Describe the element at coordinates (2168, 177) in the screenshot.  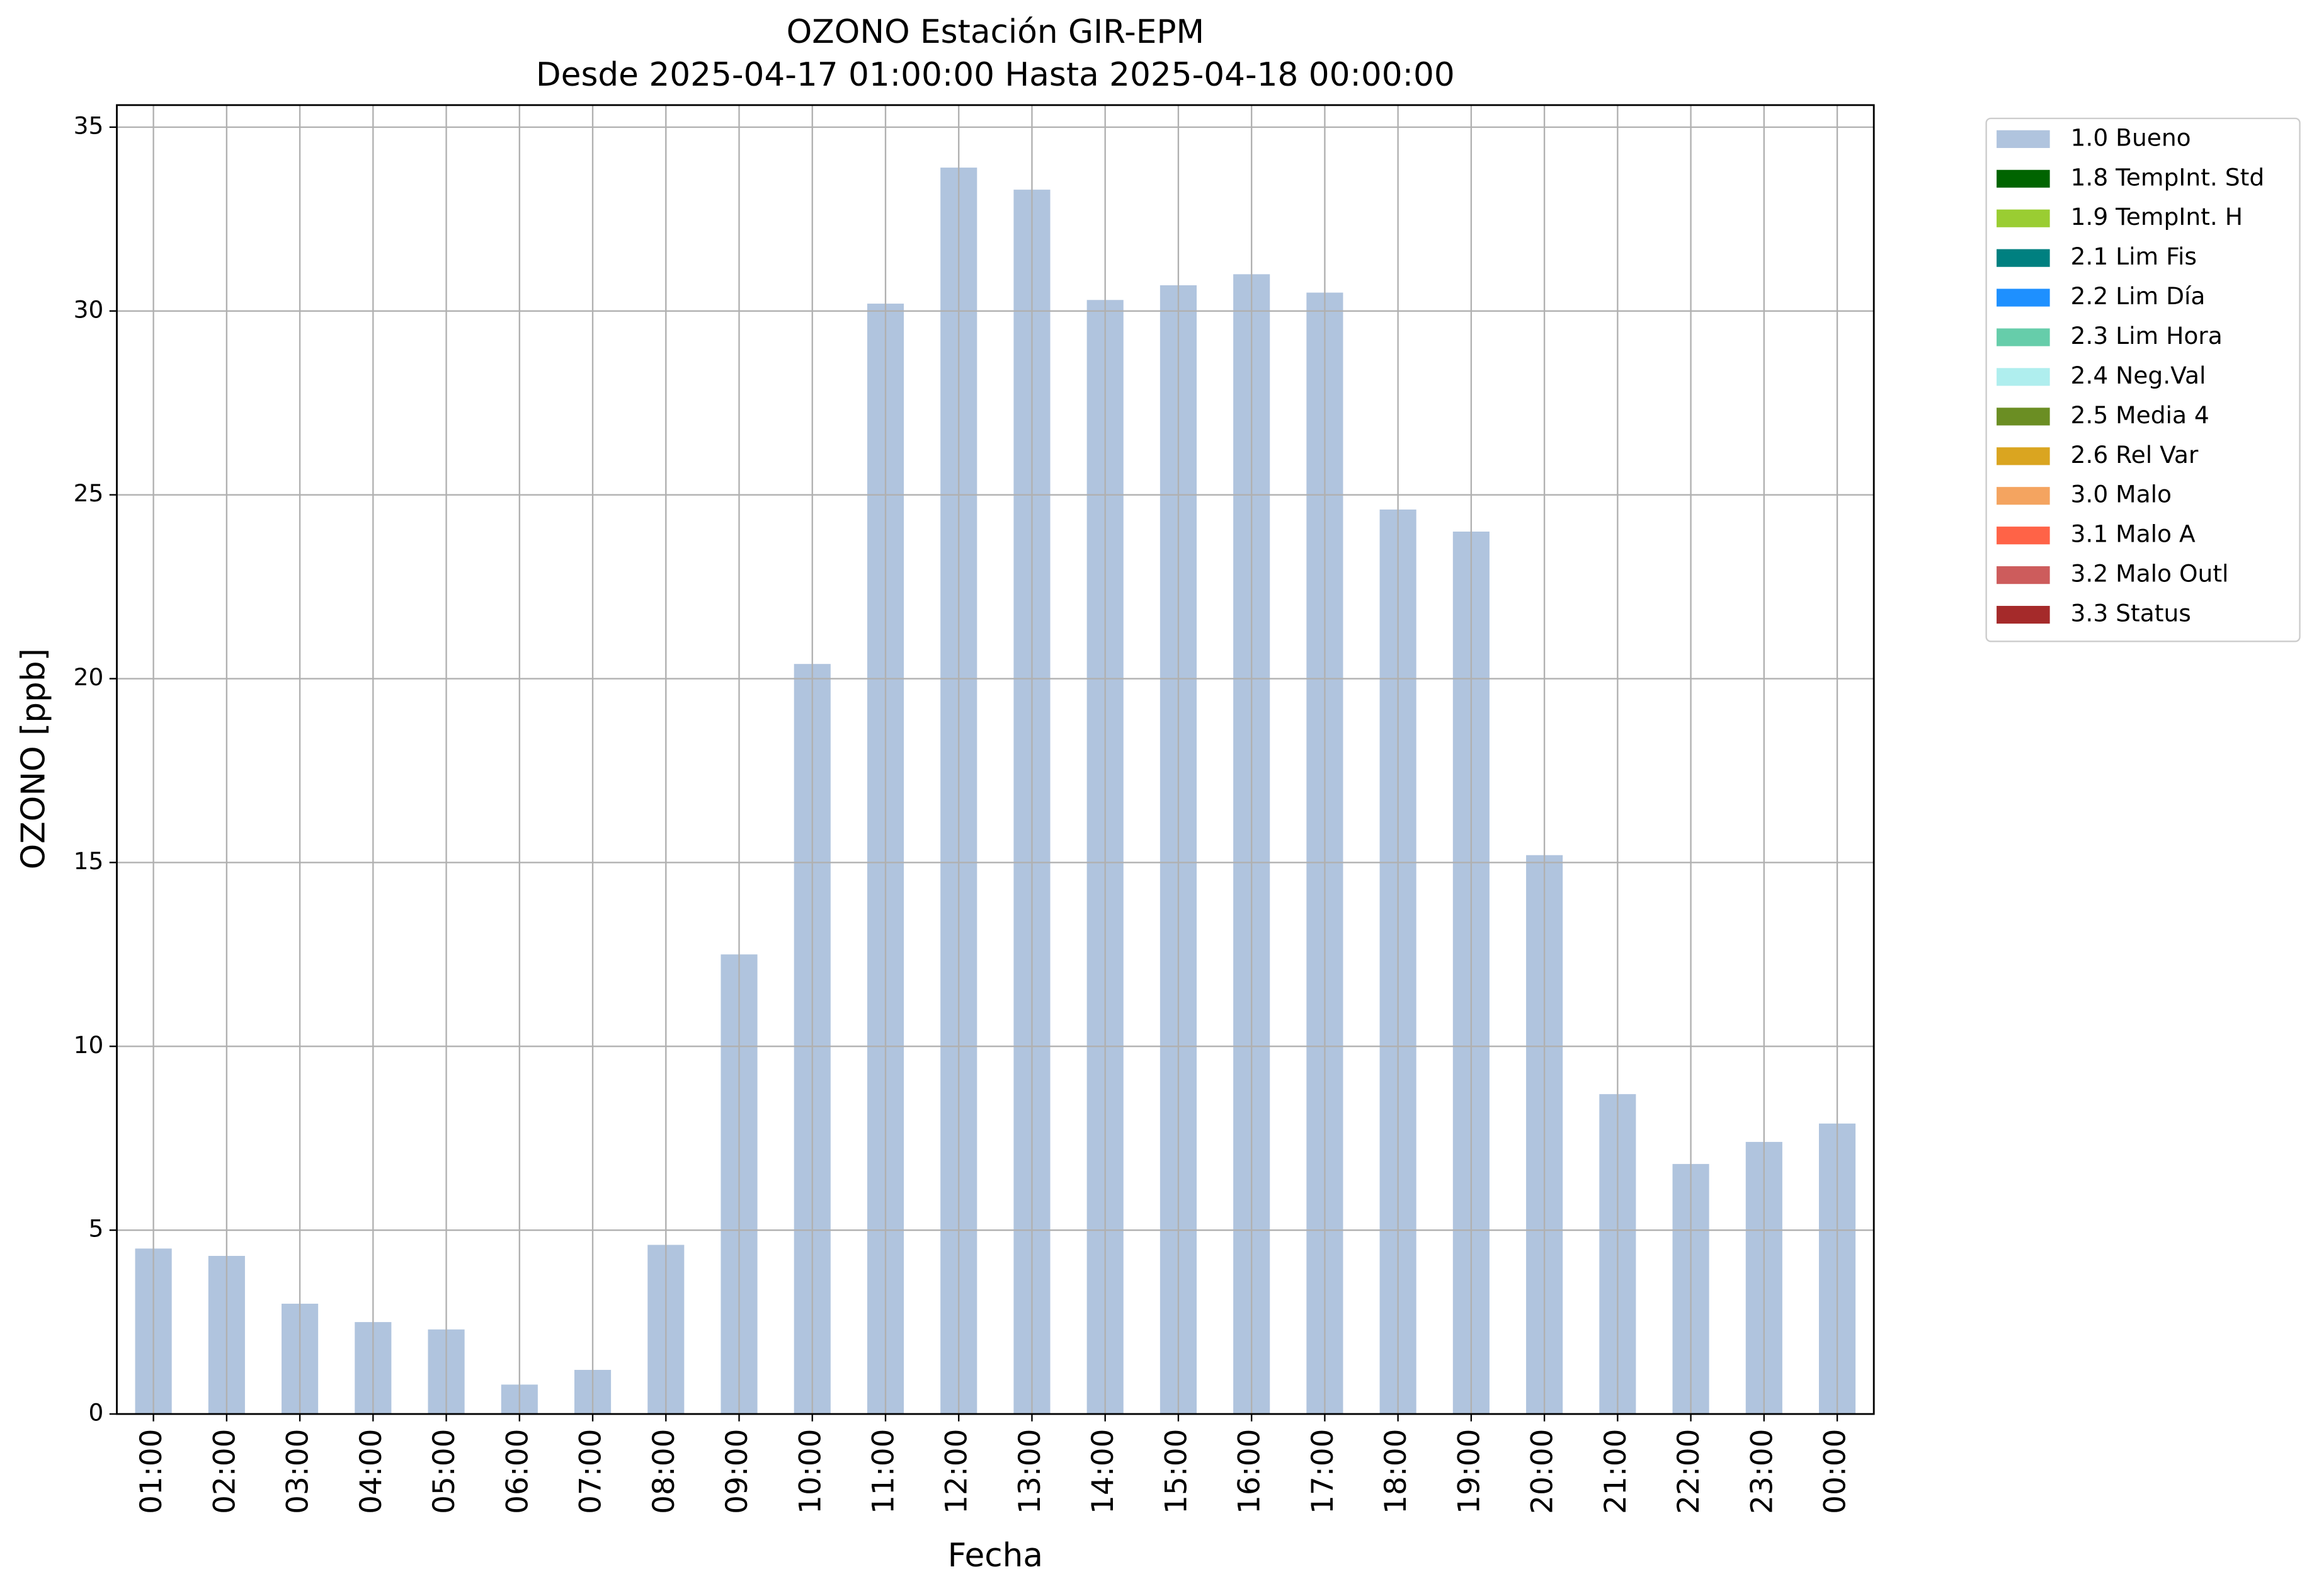
I see `legend-label: 1.8 TempInt. Std` at that location.